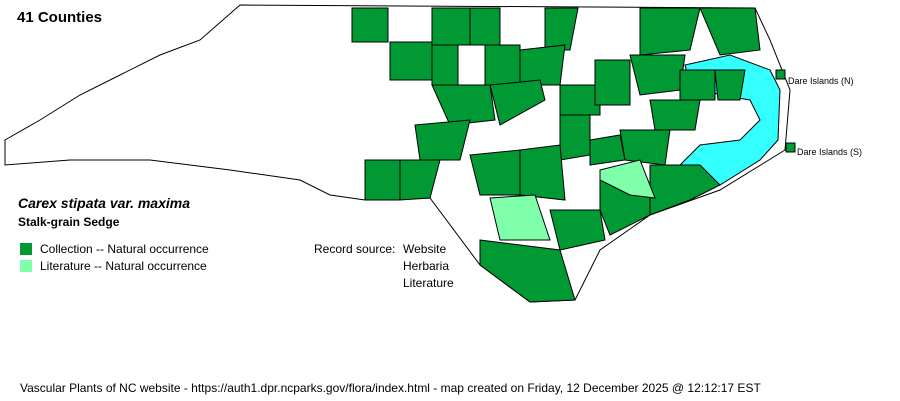 The width and height of the screenshot is (900, 401). Describe the element at coordinates (104, 203) in the screenshot. I see `scientific-name: Carex stipata var. maxima` at that location.